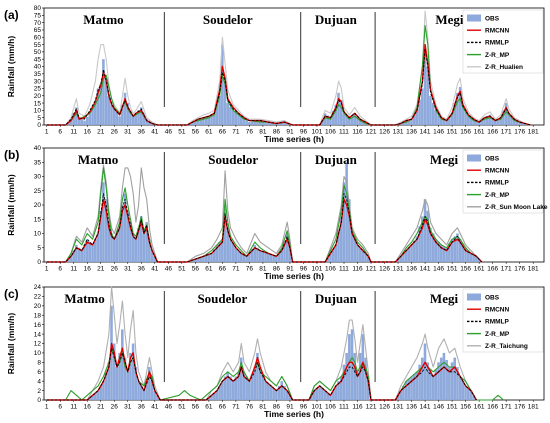  Describe the element at coordinates (196, 132) in the screenshot. I see `x-tick-label: 56` at that location.